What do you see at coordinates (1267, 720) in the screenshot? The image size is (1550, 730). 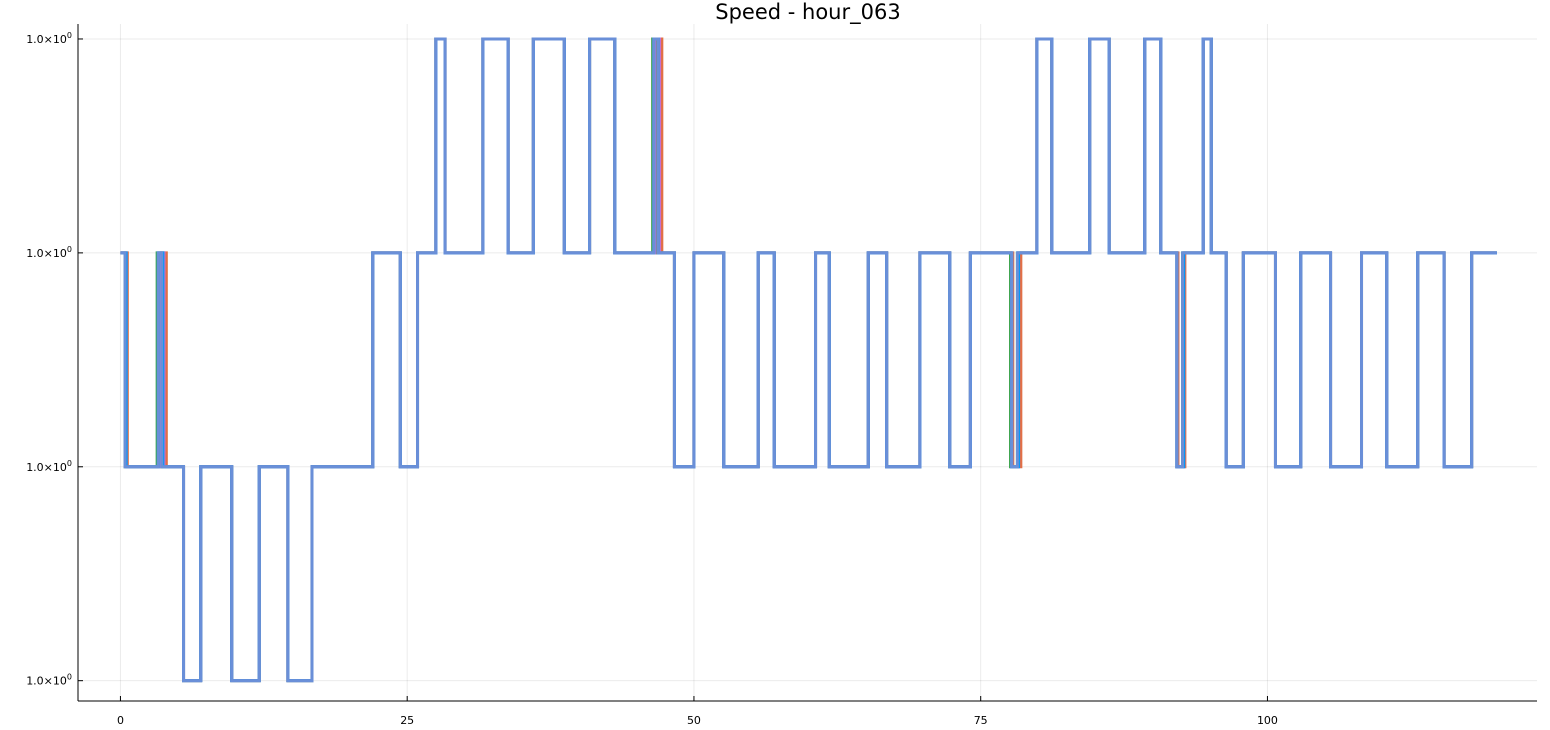 I see `x-tick-label: 100` at bounding box center [1267, 720].